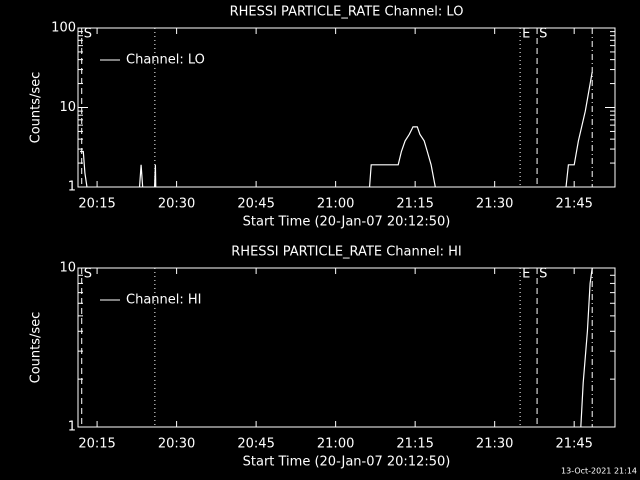 The image size is (640, 480). I want to click on data-line, so click(586, 347).